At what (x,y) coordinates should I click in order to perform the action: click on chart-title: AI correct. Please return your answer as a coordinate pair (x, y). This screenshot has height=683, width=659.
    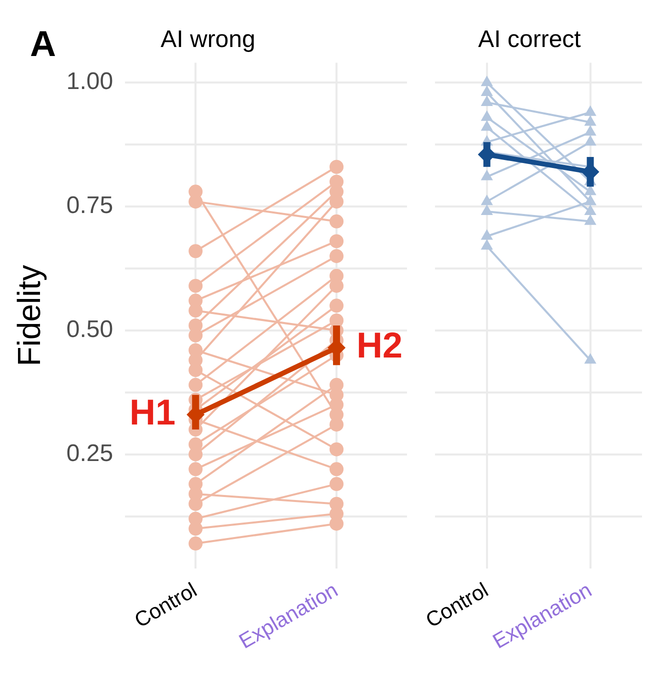
    Looking at the image, I should click on (530, 40).